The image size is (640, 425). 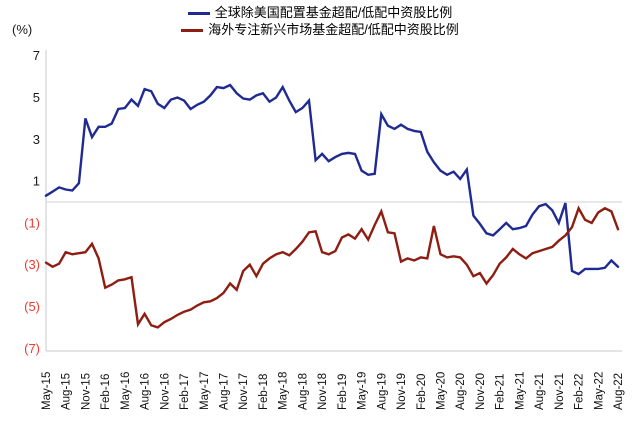 I want to click on x-tick-label: May-22, so click(x=599, y=391).